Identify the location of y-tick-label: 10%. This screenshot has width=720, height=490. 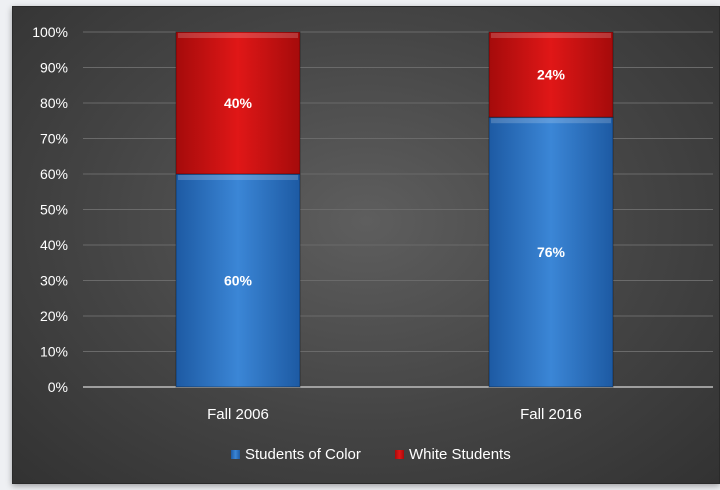
(54, 352).